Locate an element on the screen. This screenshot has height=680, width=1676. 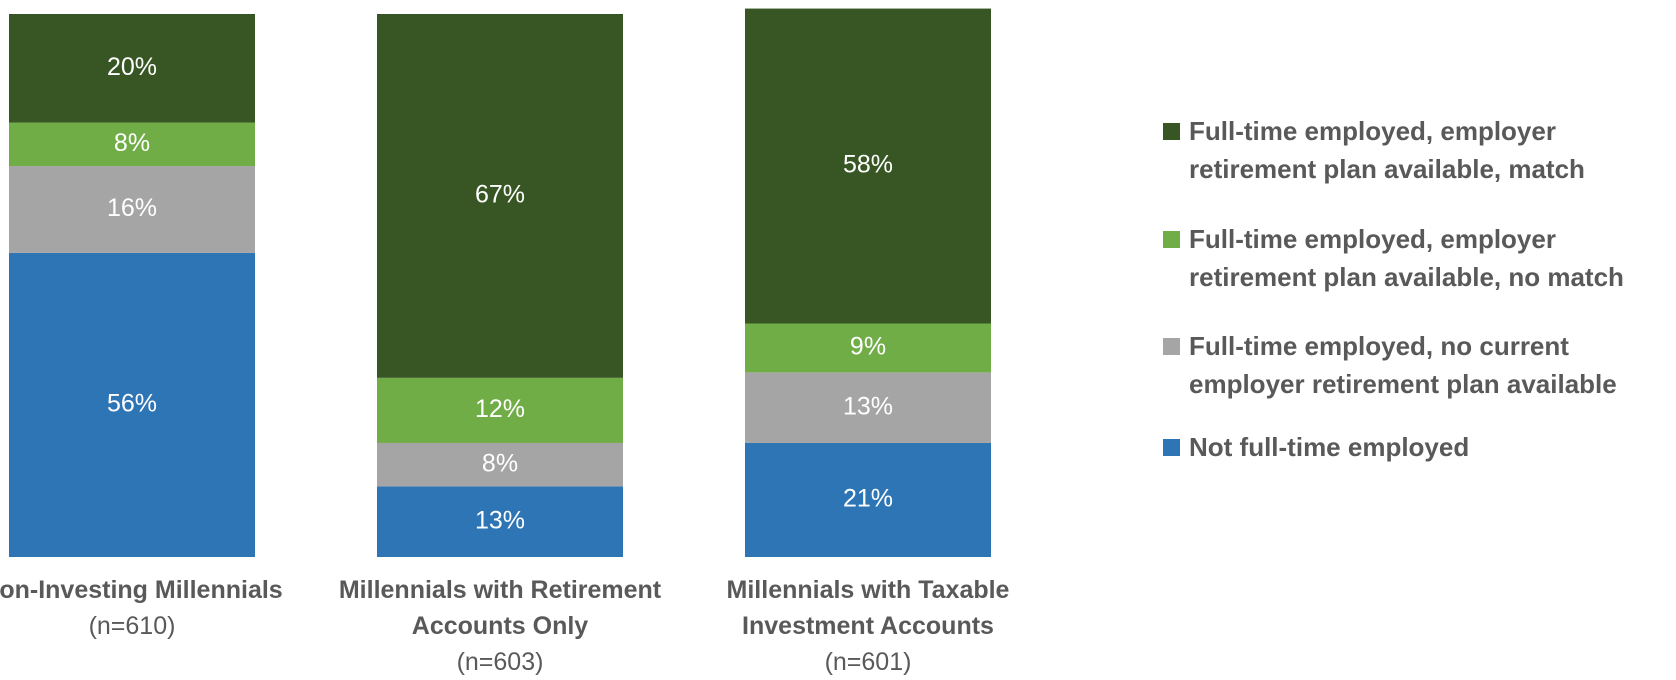
category-note: (n=603) is located at coordinates (500, 662).